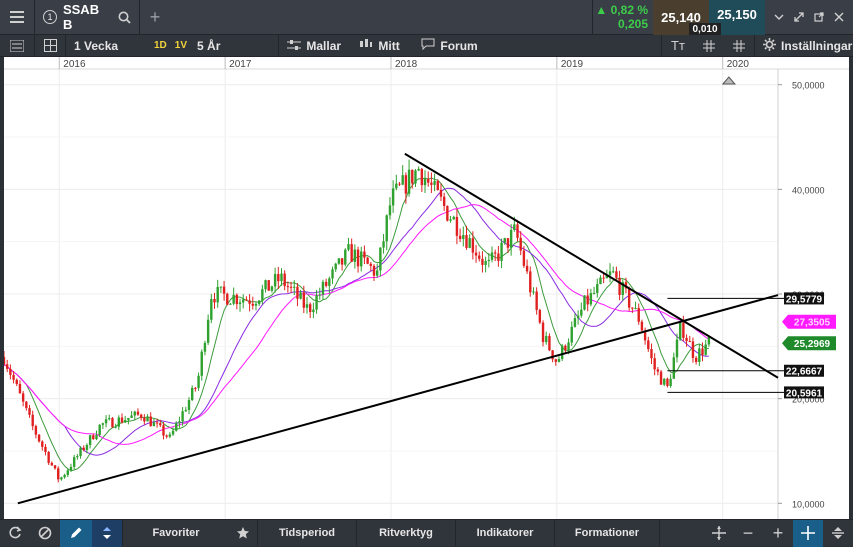 The height and width of the screenshot is (547, 853). Describe the element at coordinates (808, 533) in the screenshot. I see `crosshair-icon` at that location.